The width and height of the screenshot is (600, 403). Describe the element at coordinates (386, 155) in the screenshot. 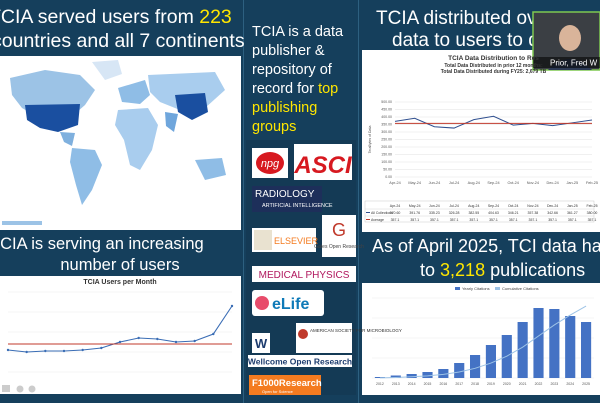

I see `y-tick-label: 150.00` at that location.